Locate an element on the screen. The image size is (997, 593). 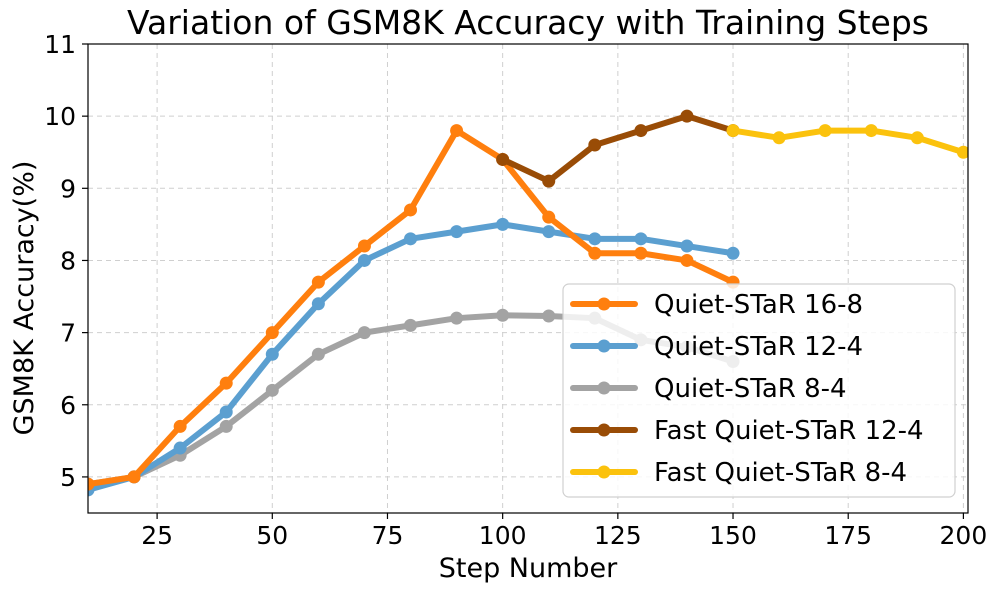
x-tick-label: 75 is located at coordinates (388, 535).